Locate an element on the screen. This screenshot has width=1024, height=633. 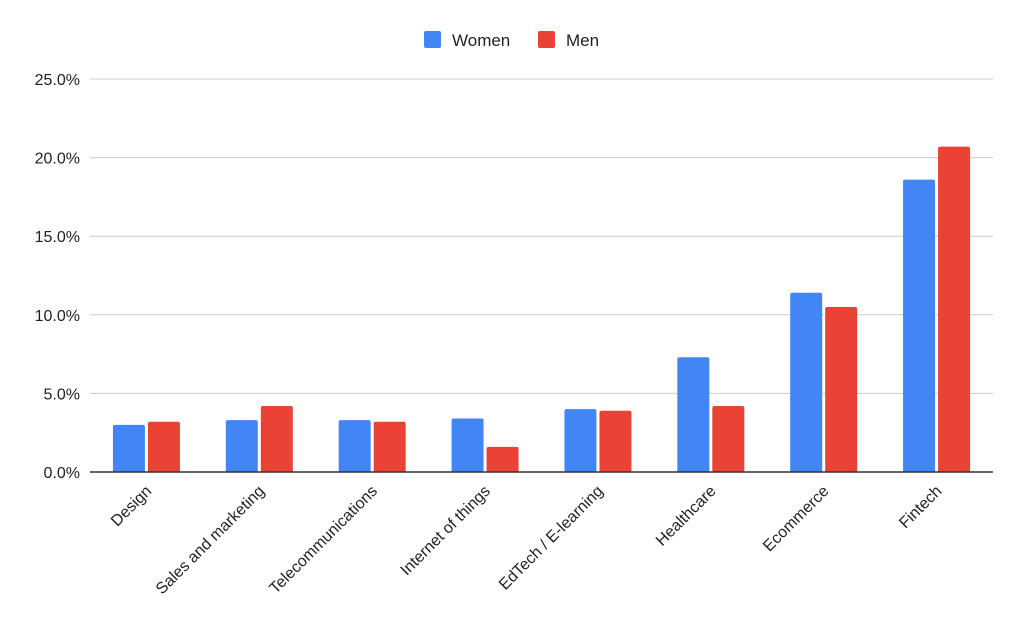
x-tick-label: Sales and marketing is located at coordinates (210, 540).